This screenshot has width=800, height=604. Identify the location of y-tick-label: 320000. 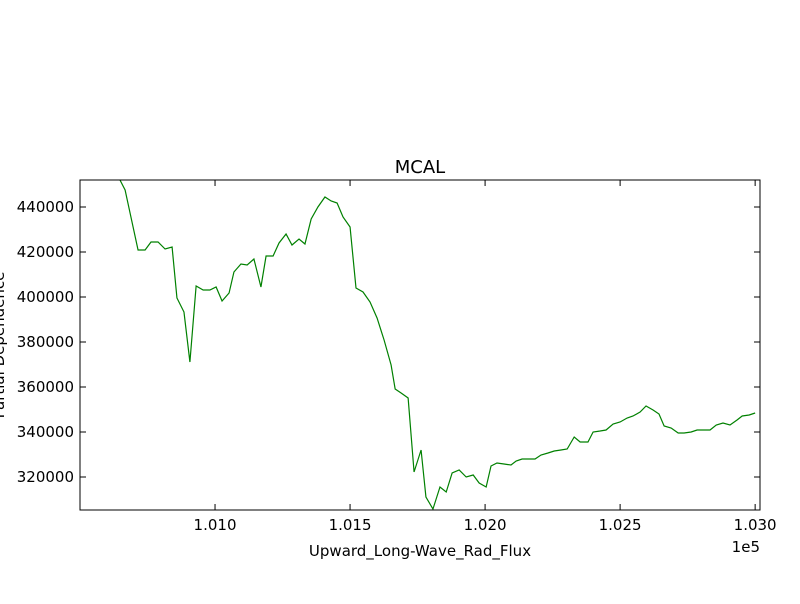
(45, 477).